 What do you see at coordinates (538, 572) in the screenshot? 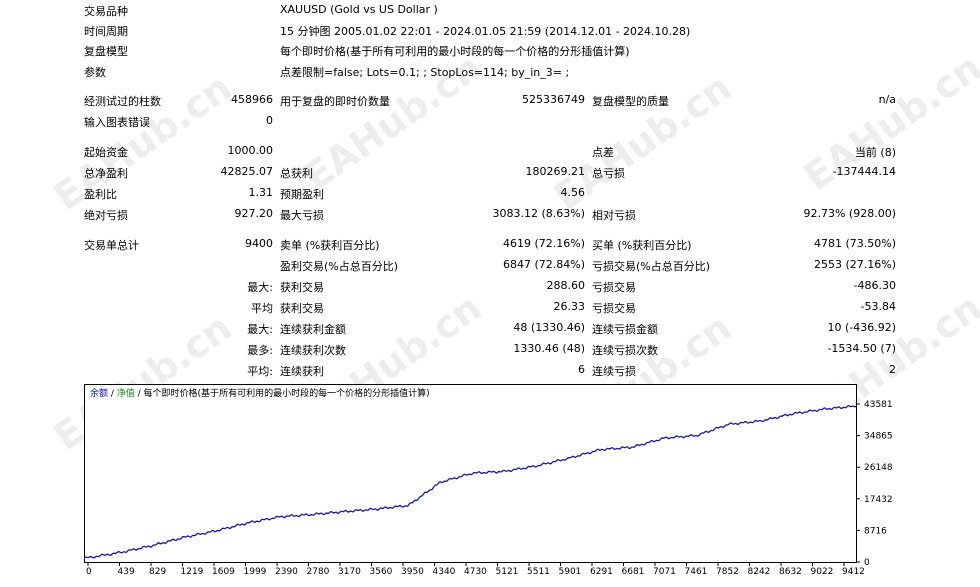
I see `x-tick-label: 5511` at bounding box center [538, 572].